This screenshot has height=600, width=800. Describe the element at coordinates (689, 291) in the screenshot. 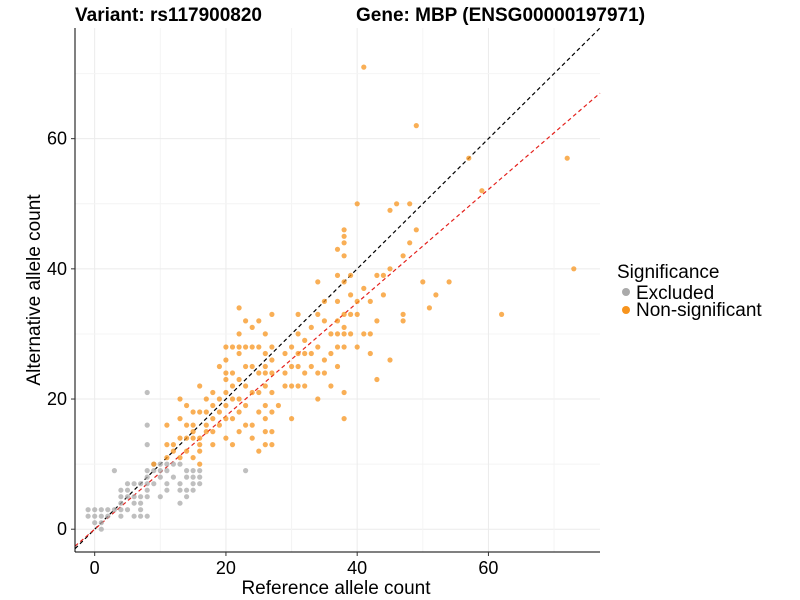

I see `legend: Significance Excluded Non-significant` at that location.